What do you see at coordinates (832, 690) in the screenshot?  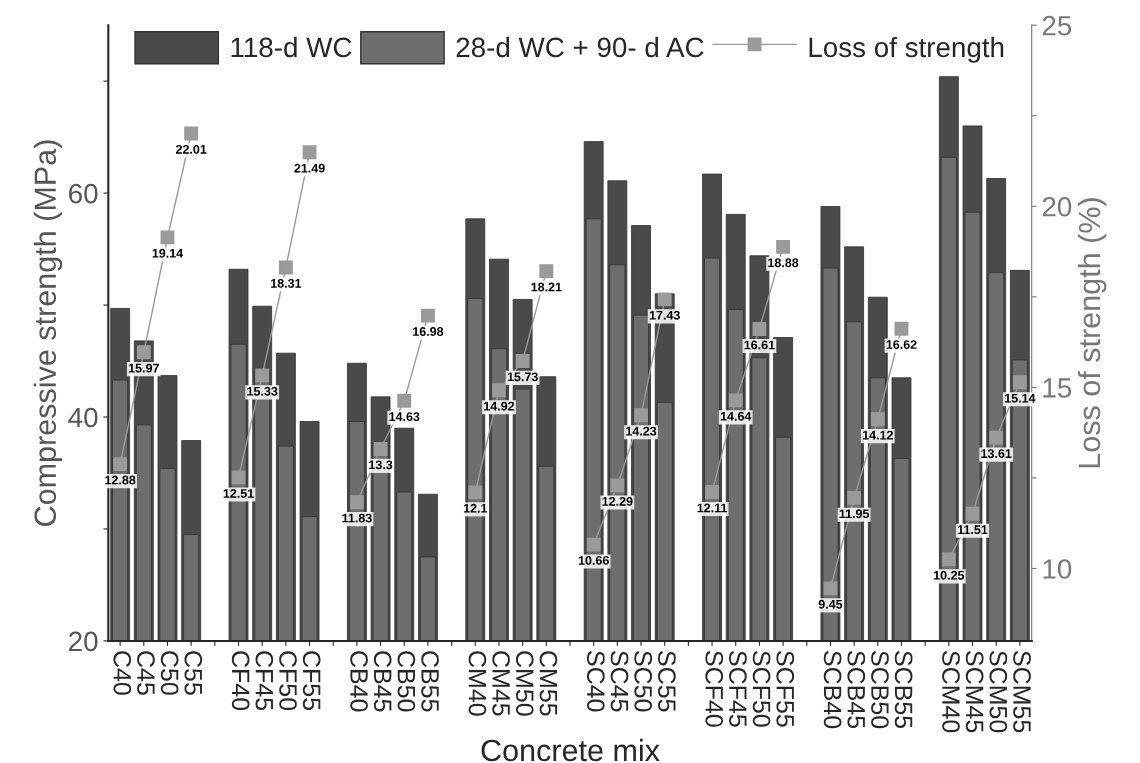 I see `x-tick-label: SCB40` at bounding box center [832, 690].